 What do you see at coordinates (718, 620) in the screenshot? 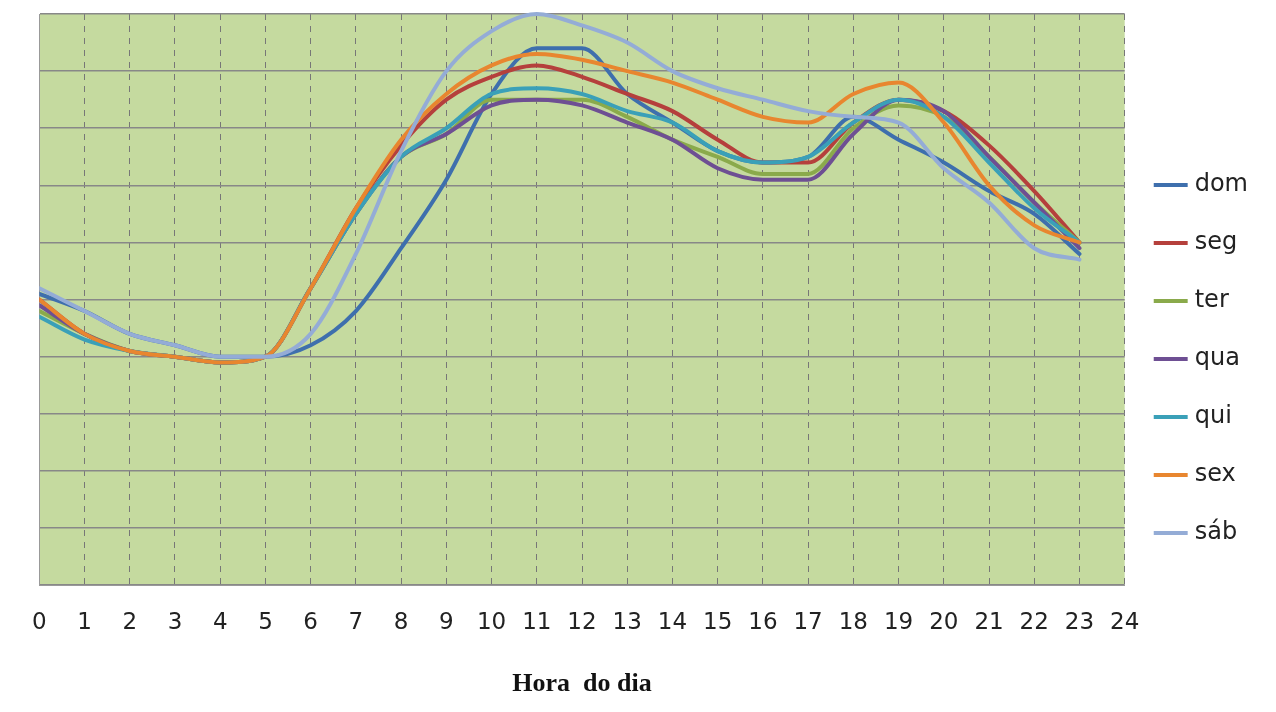
I see `x-tick-label: 15` at bounding box center [718, 620].